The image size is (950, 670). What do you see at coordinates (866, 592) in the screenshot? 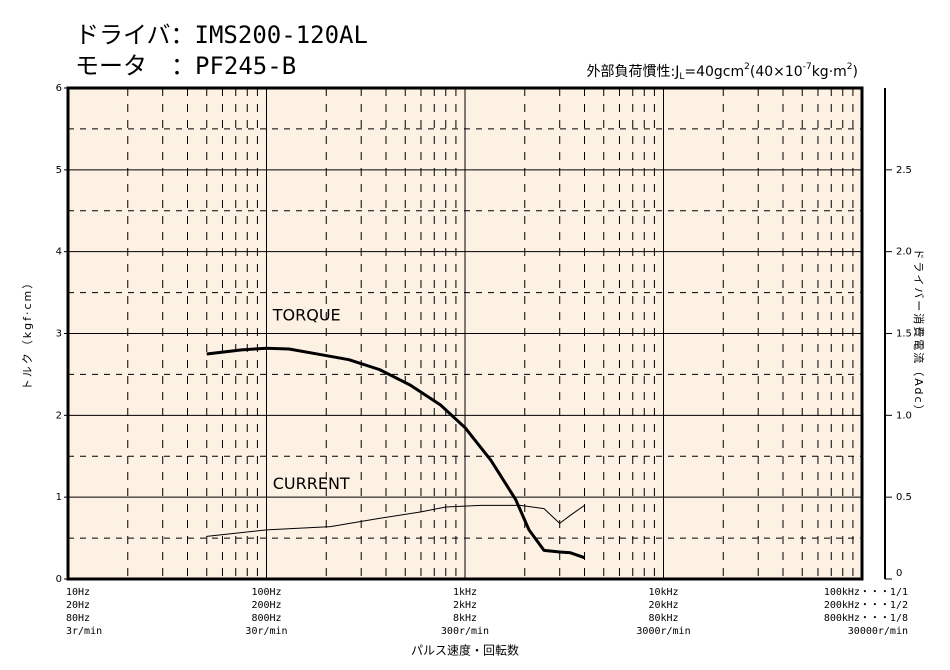
I see `x-tick-label: 100kHz・・・1/1` at bounding box center [866, 592].